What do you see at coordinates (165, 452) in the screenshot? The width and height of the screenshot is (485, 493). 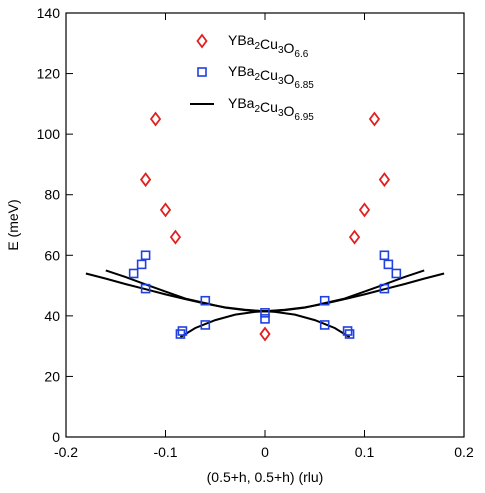 I see `x-tick-label: -0.1` at bounding box center [165, 452].